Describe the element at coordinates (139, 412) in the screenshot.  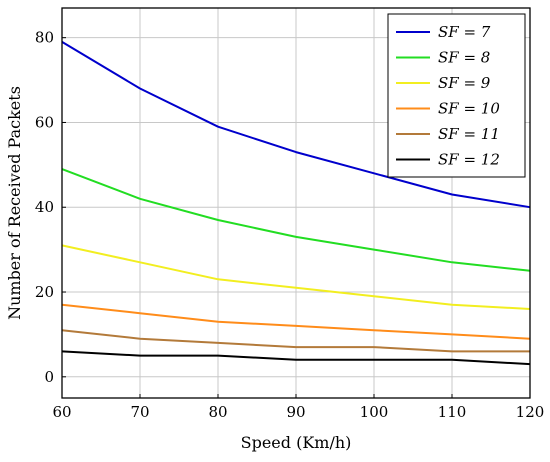
I see `x-tick-label: 70` at that location.